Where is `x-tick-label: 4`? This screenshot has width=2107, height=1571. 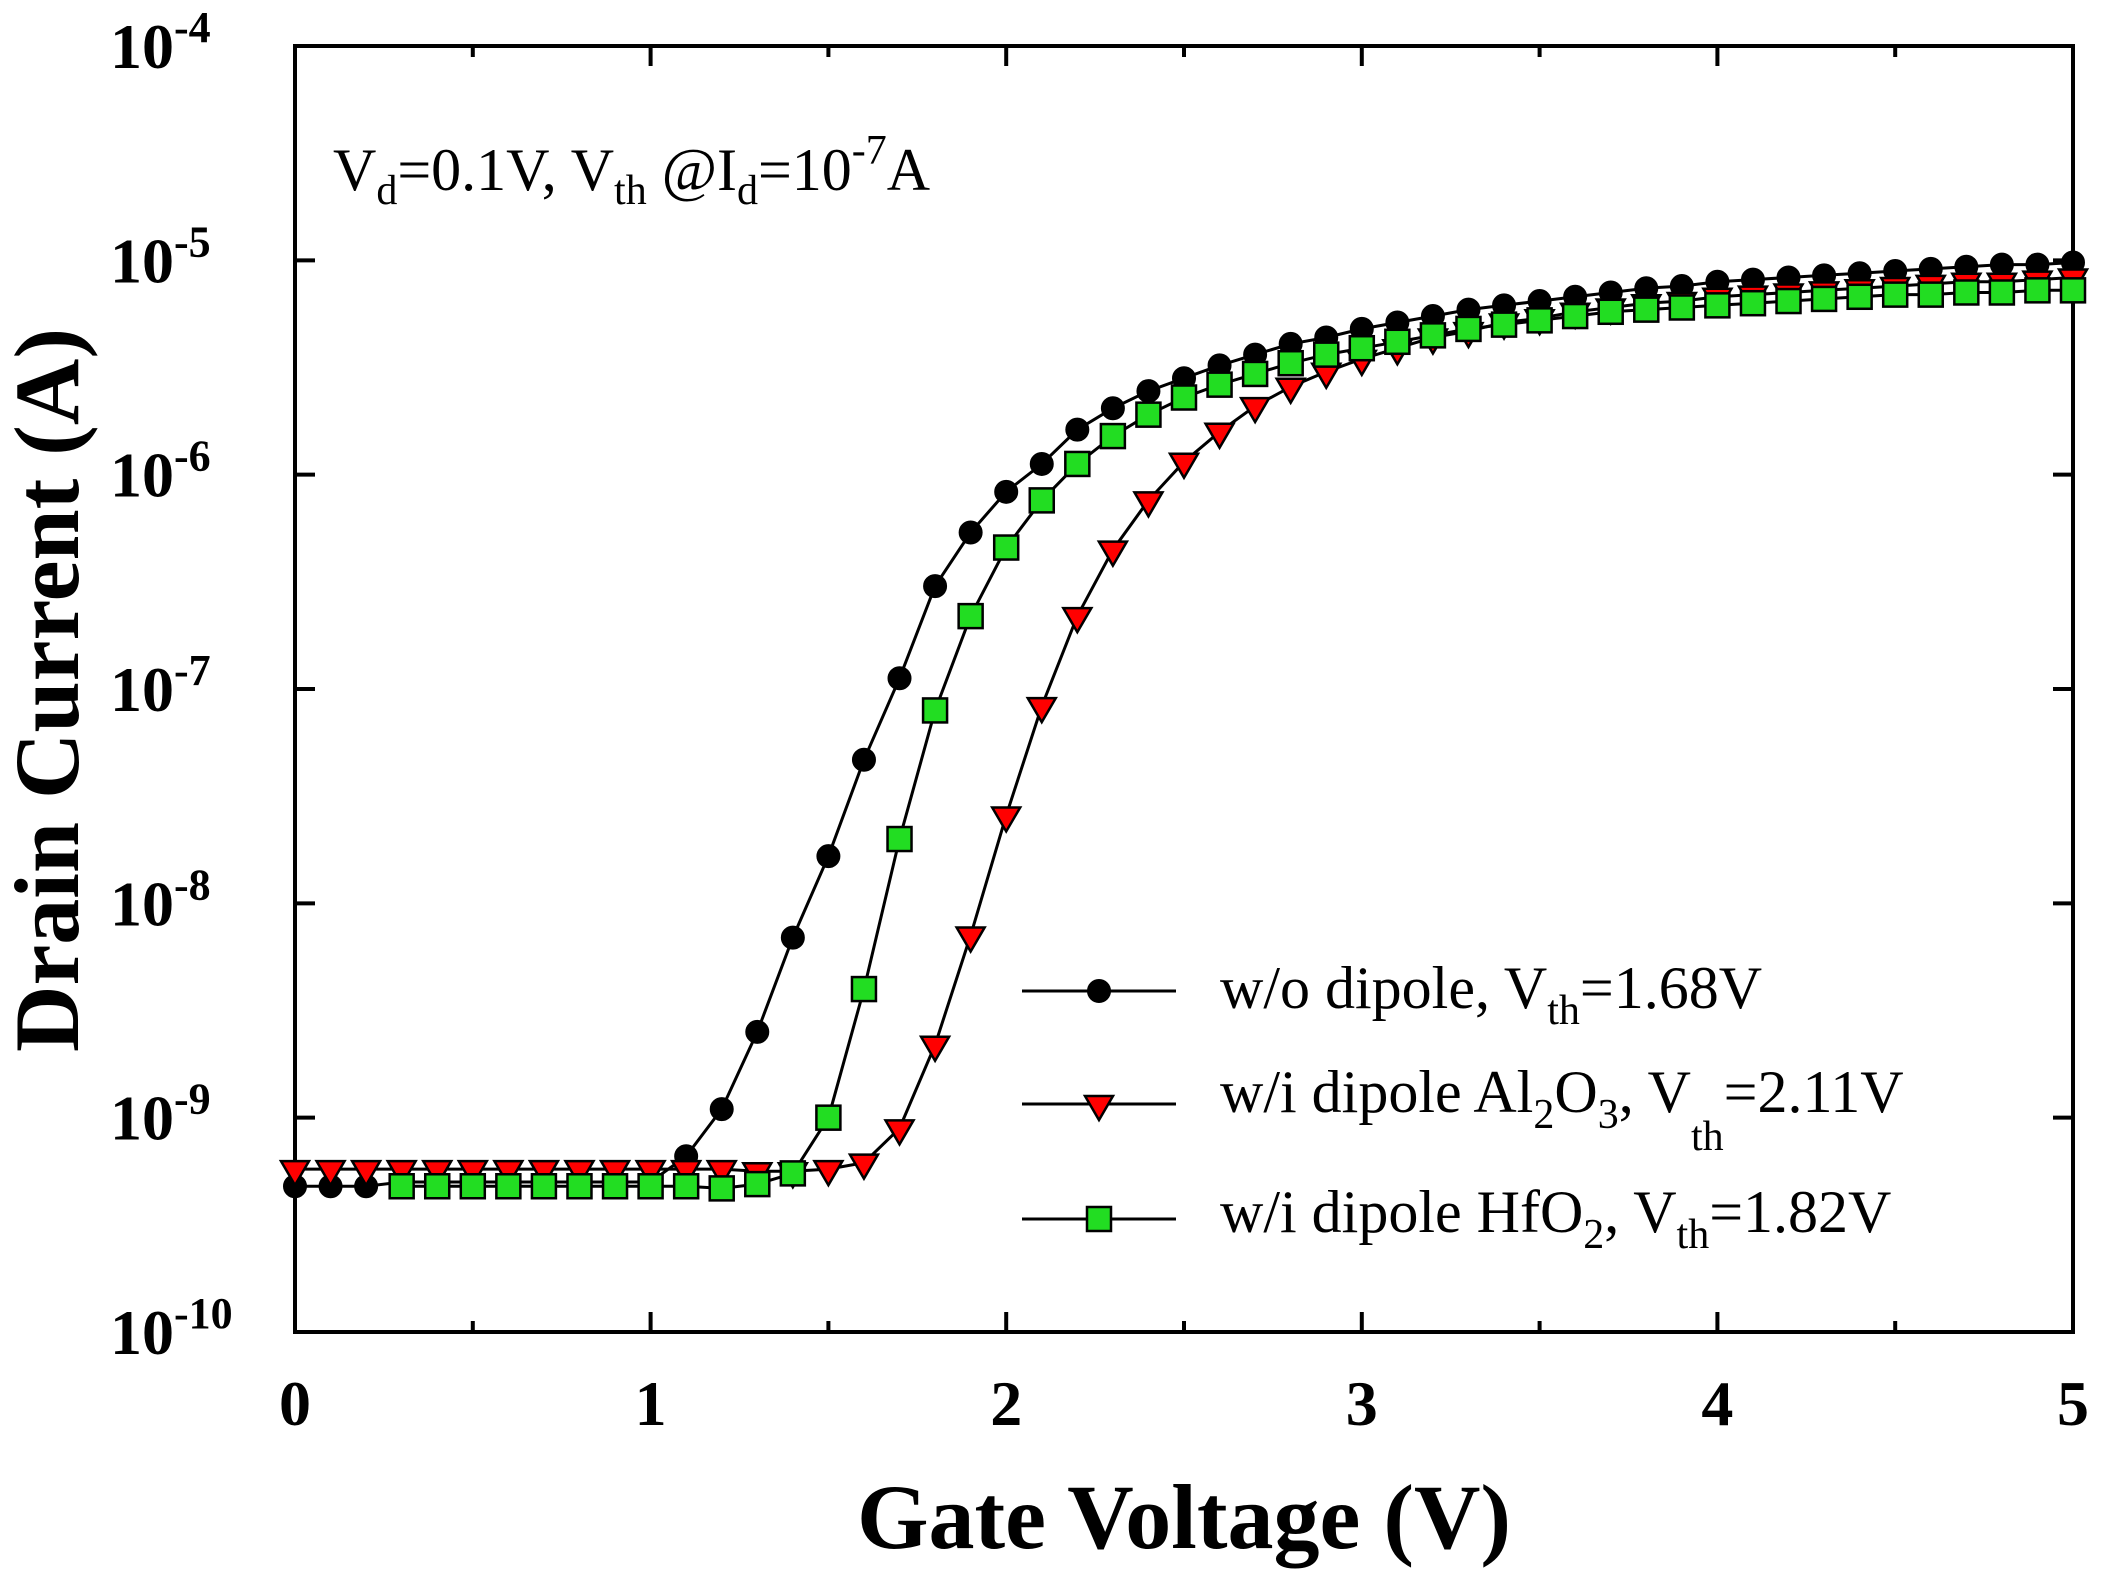 x-tick-label: 4 is located at coordinates (1717, 1403).